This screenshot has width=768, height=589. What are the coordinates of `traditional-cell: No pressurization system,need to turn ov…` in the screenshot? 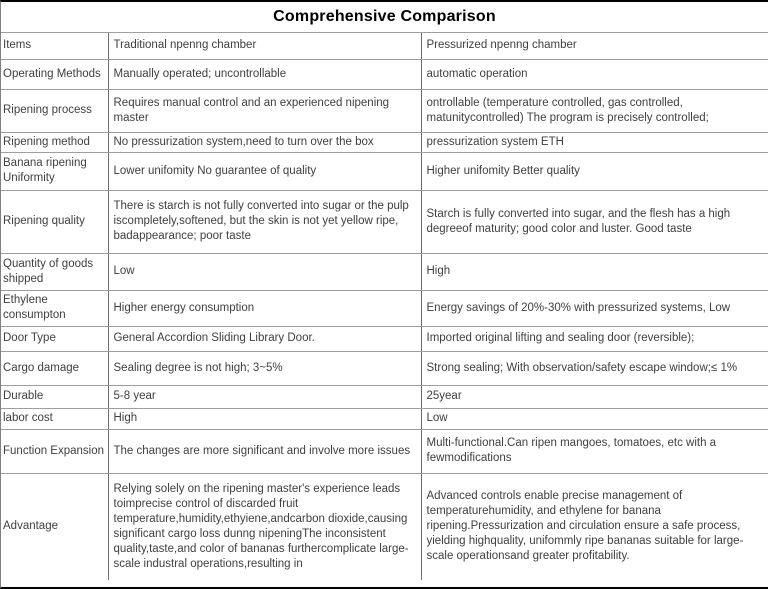 It's located at (265, 142).